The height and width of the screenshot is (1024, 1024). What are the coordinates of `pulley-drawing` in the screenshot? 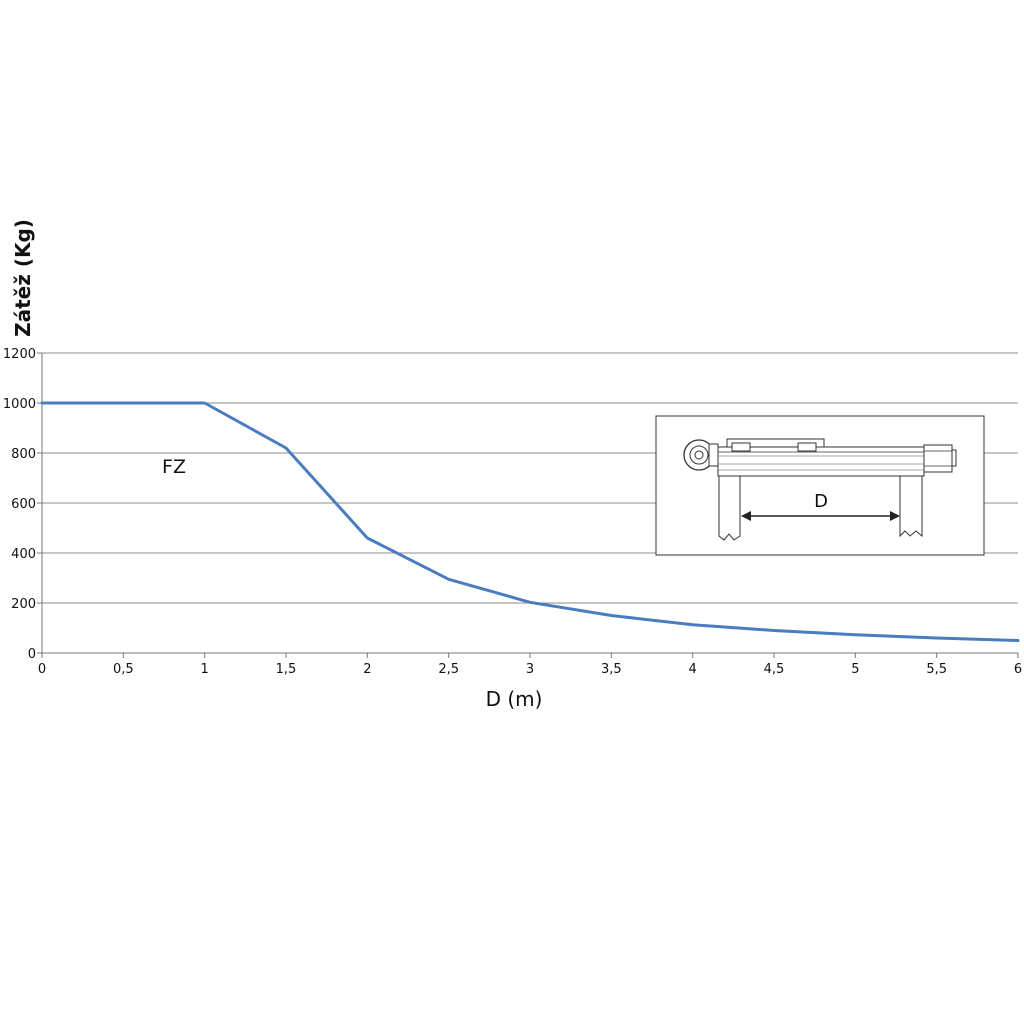 It's located at (701, 455).